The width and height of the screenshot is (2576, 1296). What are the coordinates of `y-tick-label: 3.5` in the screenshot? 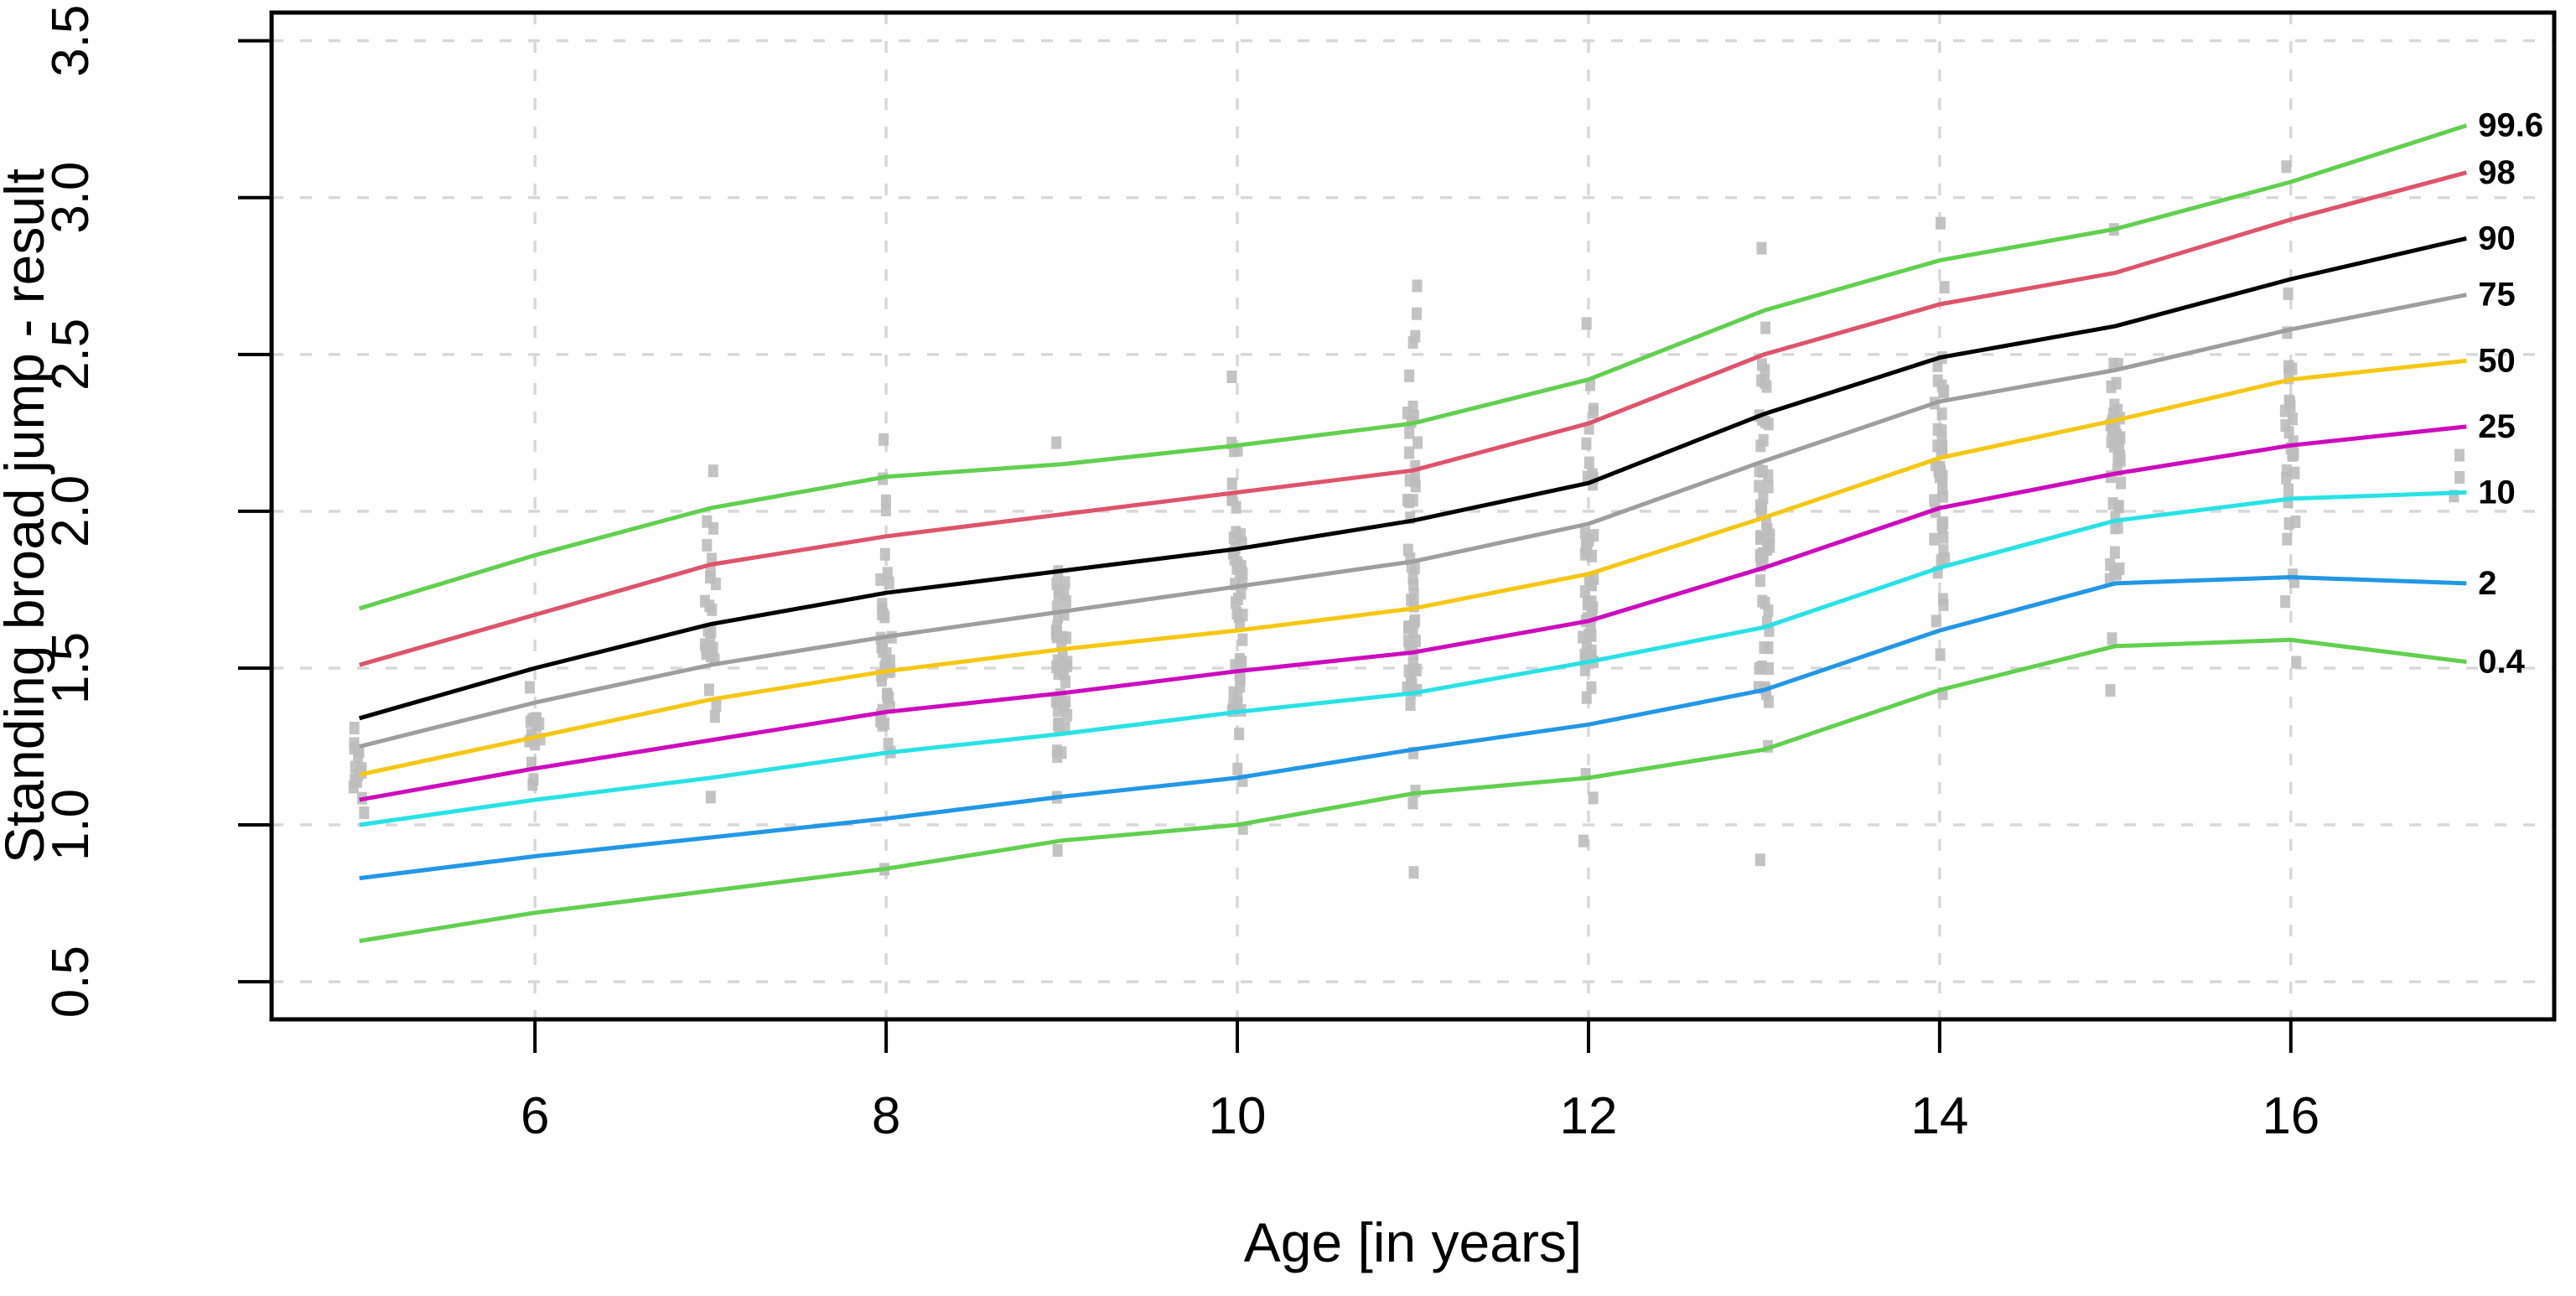 It's located at (71, 41).